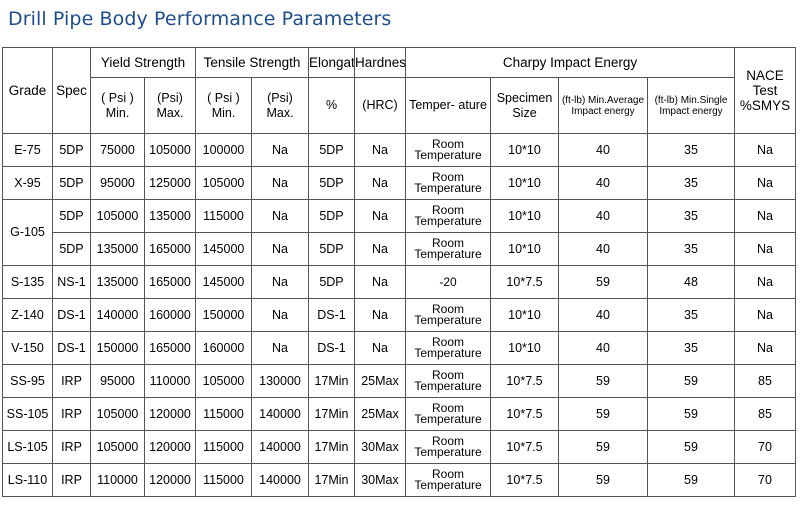 This screenshot has height=512, width=800. What do you see at coordinates (170, 348) in the screenshot?
I see `yield-max-cell: 165000` at bounding box center [170, 348].